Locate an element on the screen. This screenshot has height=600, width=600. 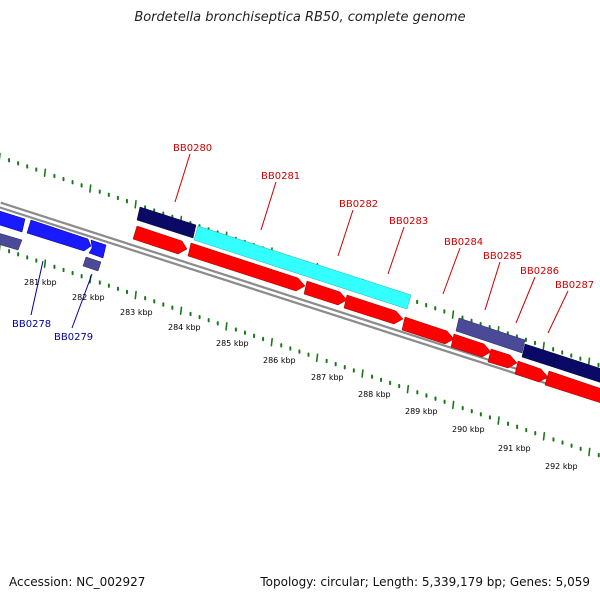
gene-feature-bb0285 is located at coordinates (490, 335).